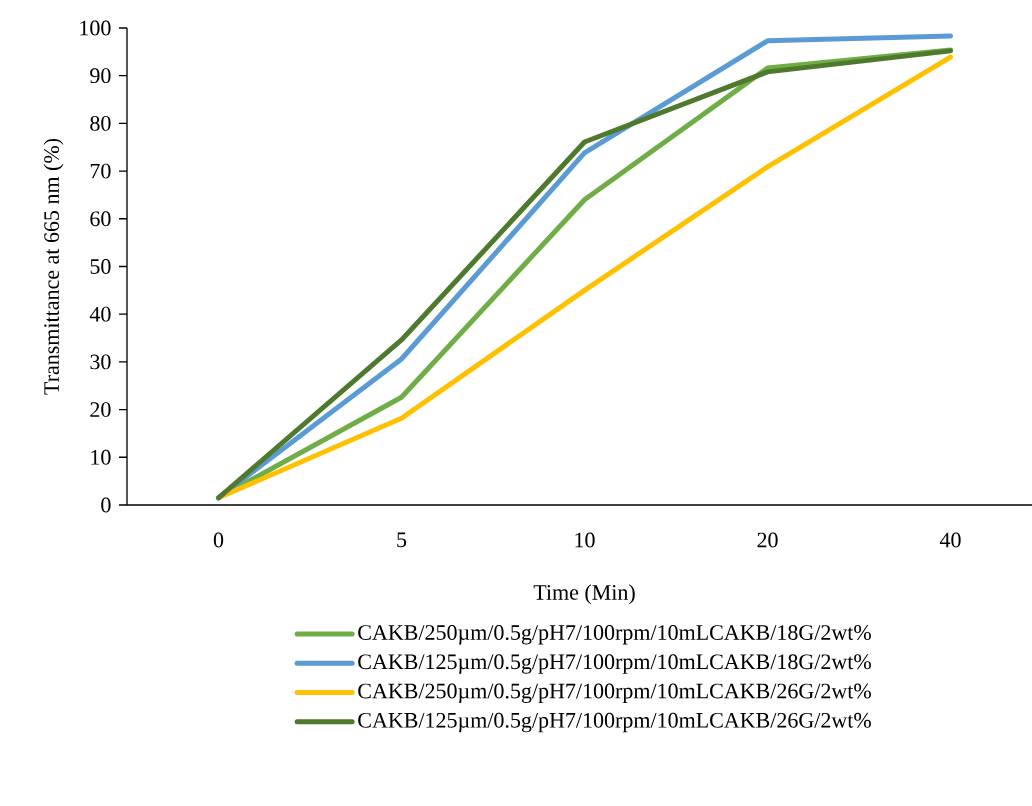 This screenshot has height=806, width=1032. I want to click on x-axis-title: Time (Min), so click(584, 594).